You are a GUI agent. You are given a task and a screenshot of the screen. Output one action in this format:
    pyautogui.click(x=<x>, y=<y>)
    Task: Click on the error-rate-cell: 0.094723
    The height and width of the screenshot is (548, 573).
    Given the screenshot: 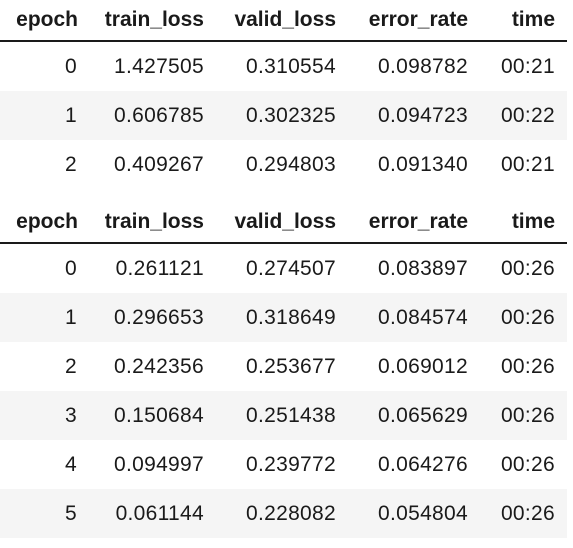 What is the action you would take?
    pyautogui.click(x=414, y=115)
    